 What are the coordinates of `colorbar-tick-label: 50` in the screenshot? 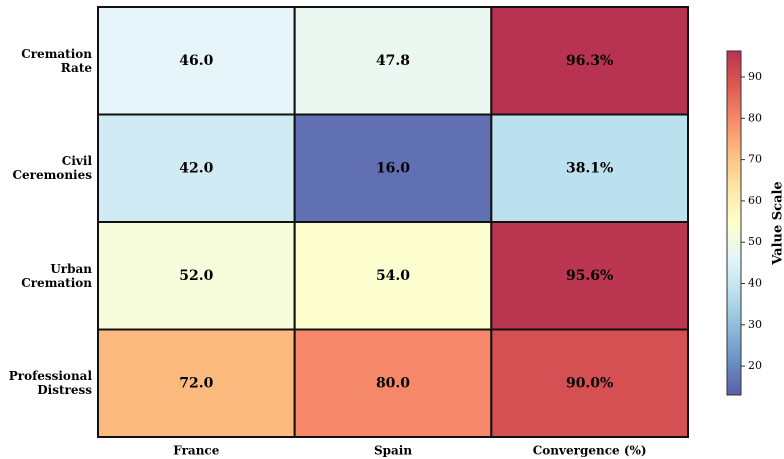 It's located at (755, 241).